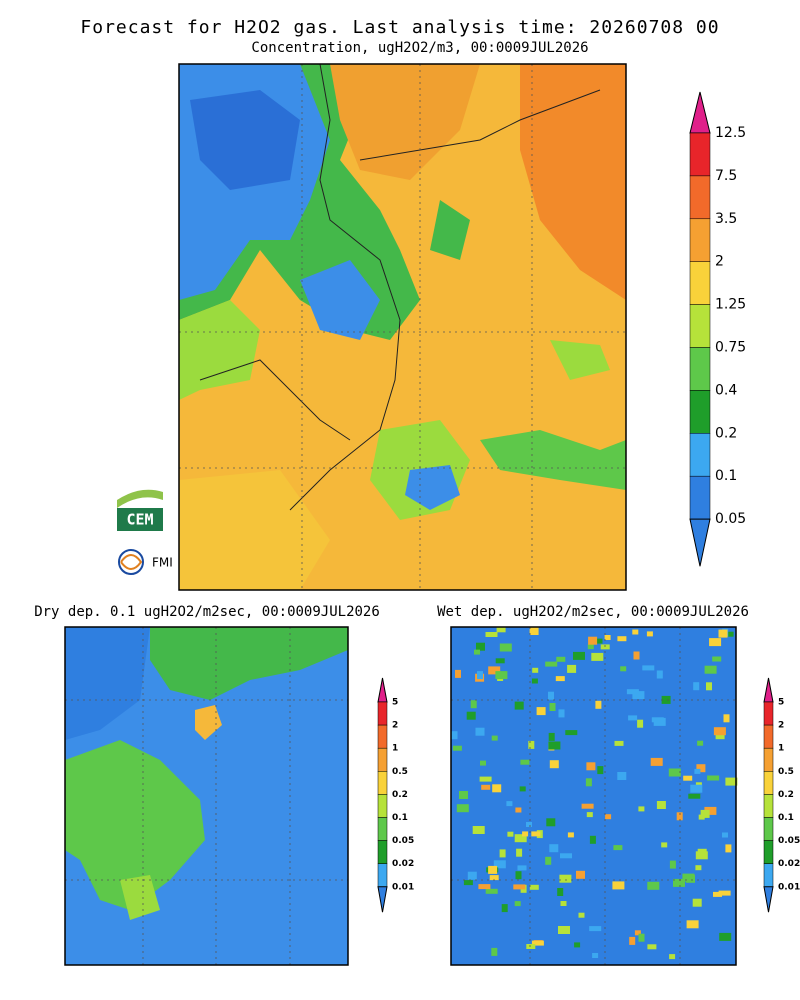  Describe the element at coordinates (726, 219) in the screenshot. I see `colorbar-label: 3.5` at that location.